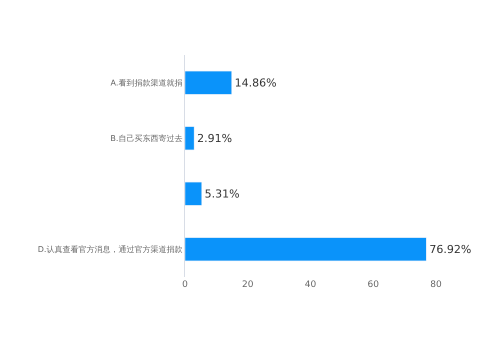 This screenshot has width=500, height=362. Describe the element at coordinates (214, 138) in the screenshot. I see `data-label: 2.91%` at that location.